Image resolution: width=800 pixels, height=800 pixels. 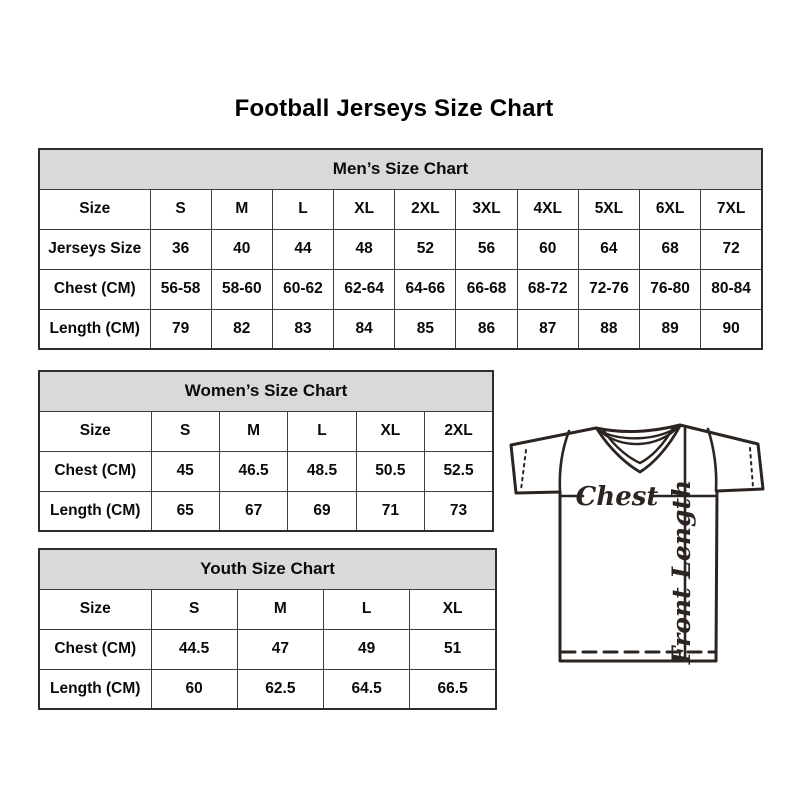 What do you see at coordinates (322, 471) in the screenshot?
I see `womens-cell: 48.5` at bounding box center [322, 471].